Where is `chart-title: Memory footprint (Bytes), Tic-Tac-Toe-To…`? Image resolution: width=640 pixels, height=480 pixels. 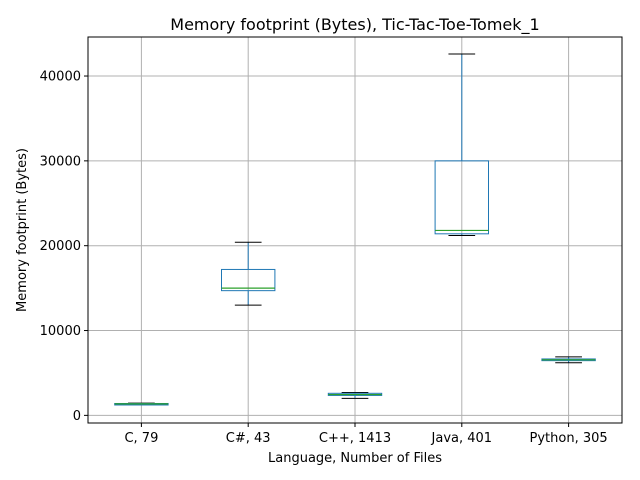
chart-title: Memory footprint (Bytes), Tic-Tac-Toe-To… is located at coordinates (354, 25).